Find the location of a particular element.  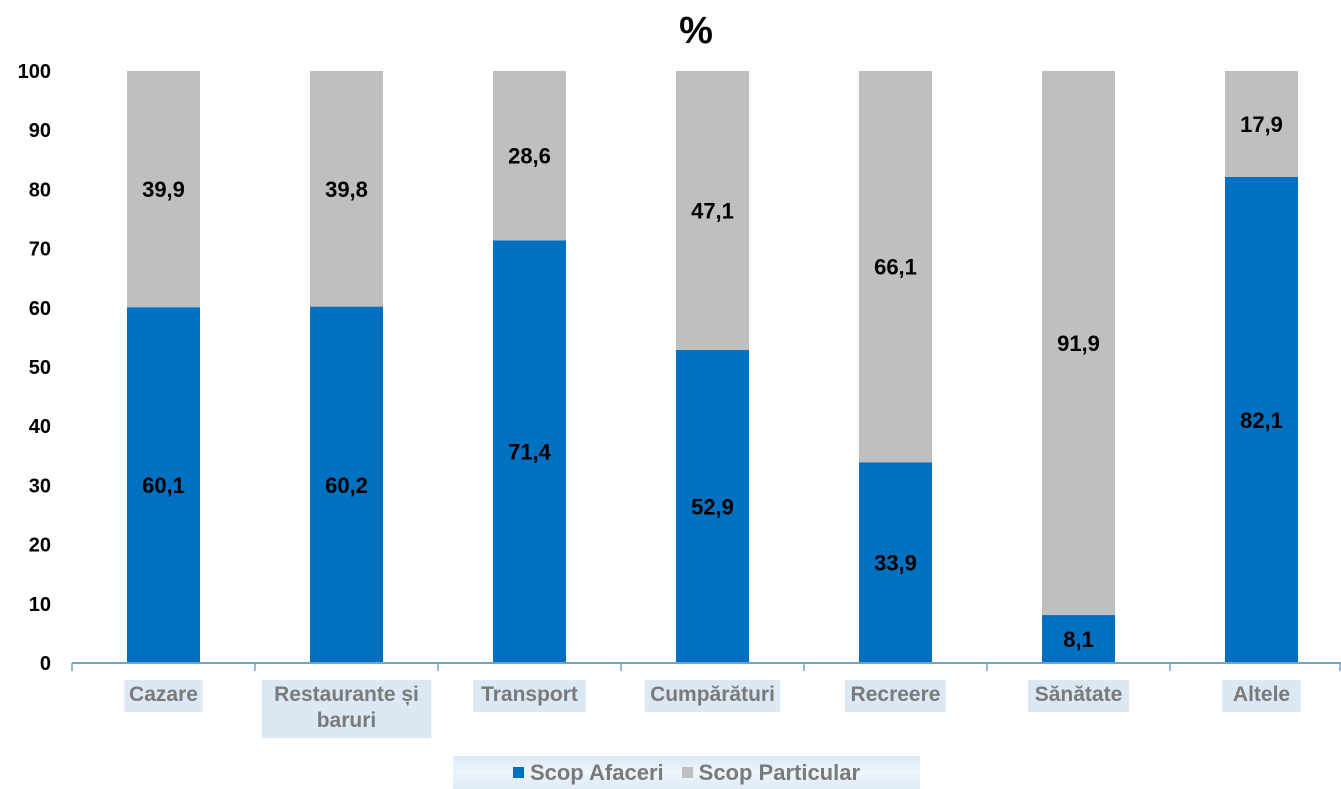

legend-item-scop-afaceri: Scop Afaceri is located at coordinates (588, 772).